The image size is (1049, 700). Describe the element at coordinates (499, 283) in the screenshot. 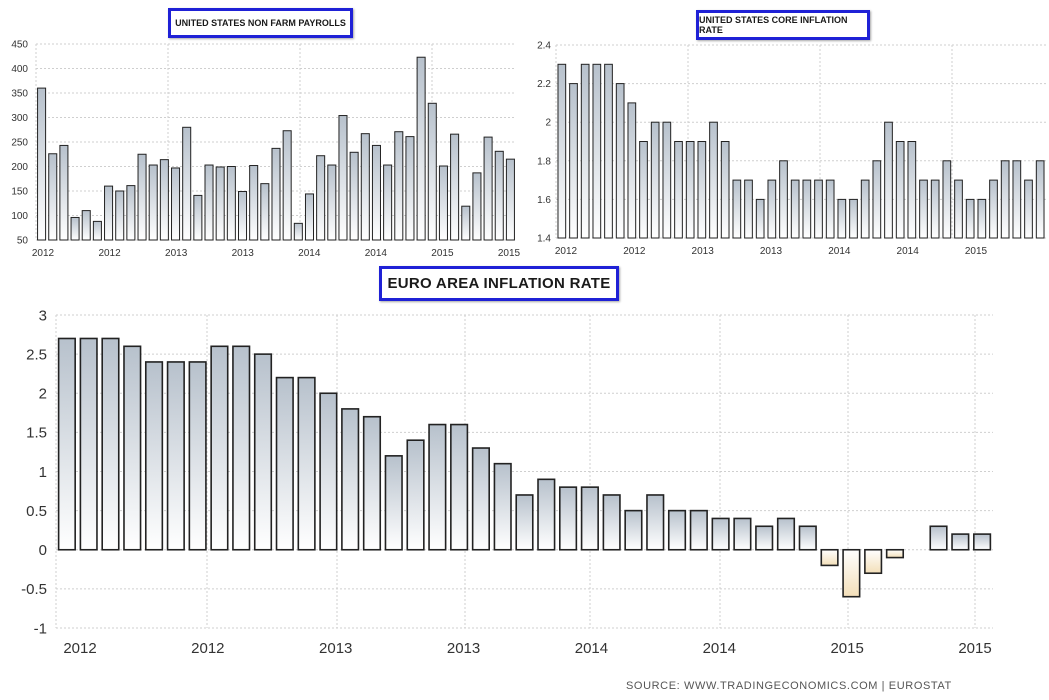

I see `euro-inflation-title: EURO AREA INFLATION RATE` at that location.